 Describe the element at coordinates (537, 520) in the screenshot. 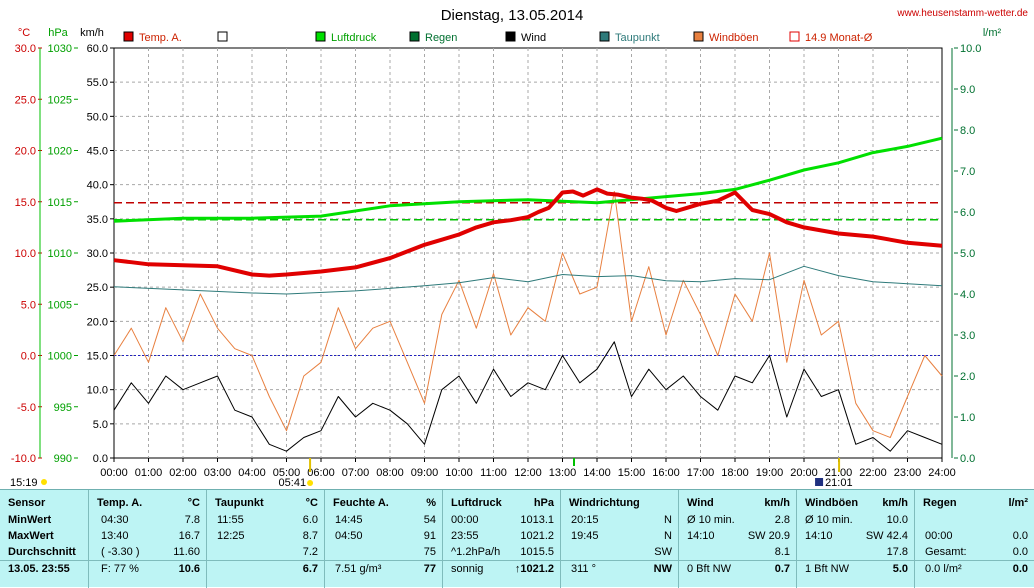

I see `cell-value: 1013.1` at that location.